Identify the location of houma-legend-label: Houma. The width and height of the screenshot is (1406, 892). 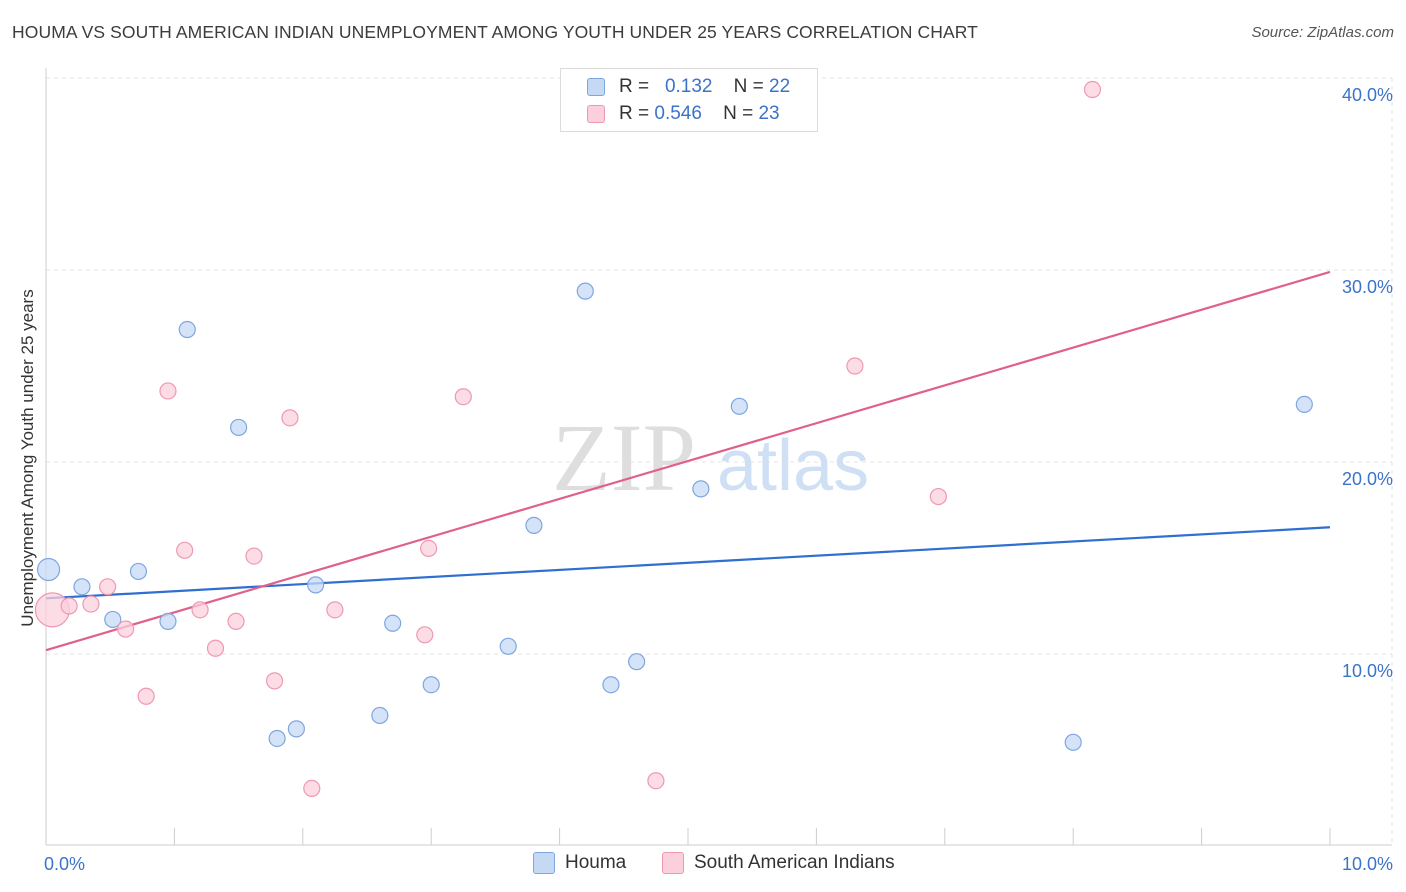
(596, 862).